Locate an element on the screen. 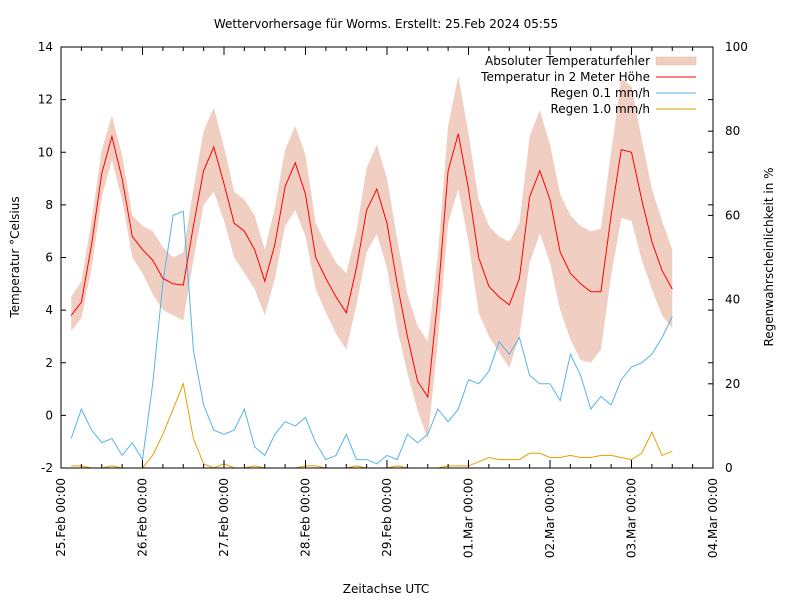 The height and width of the screenshot is (600, 800). x-tick-label: 02.Mar 00:00 is located at coordinates (550, 518).